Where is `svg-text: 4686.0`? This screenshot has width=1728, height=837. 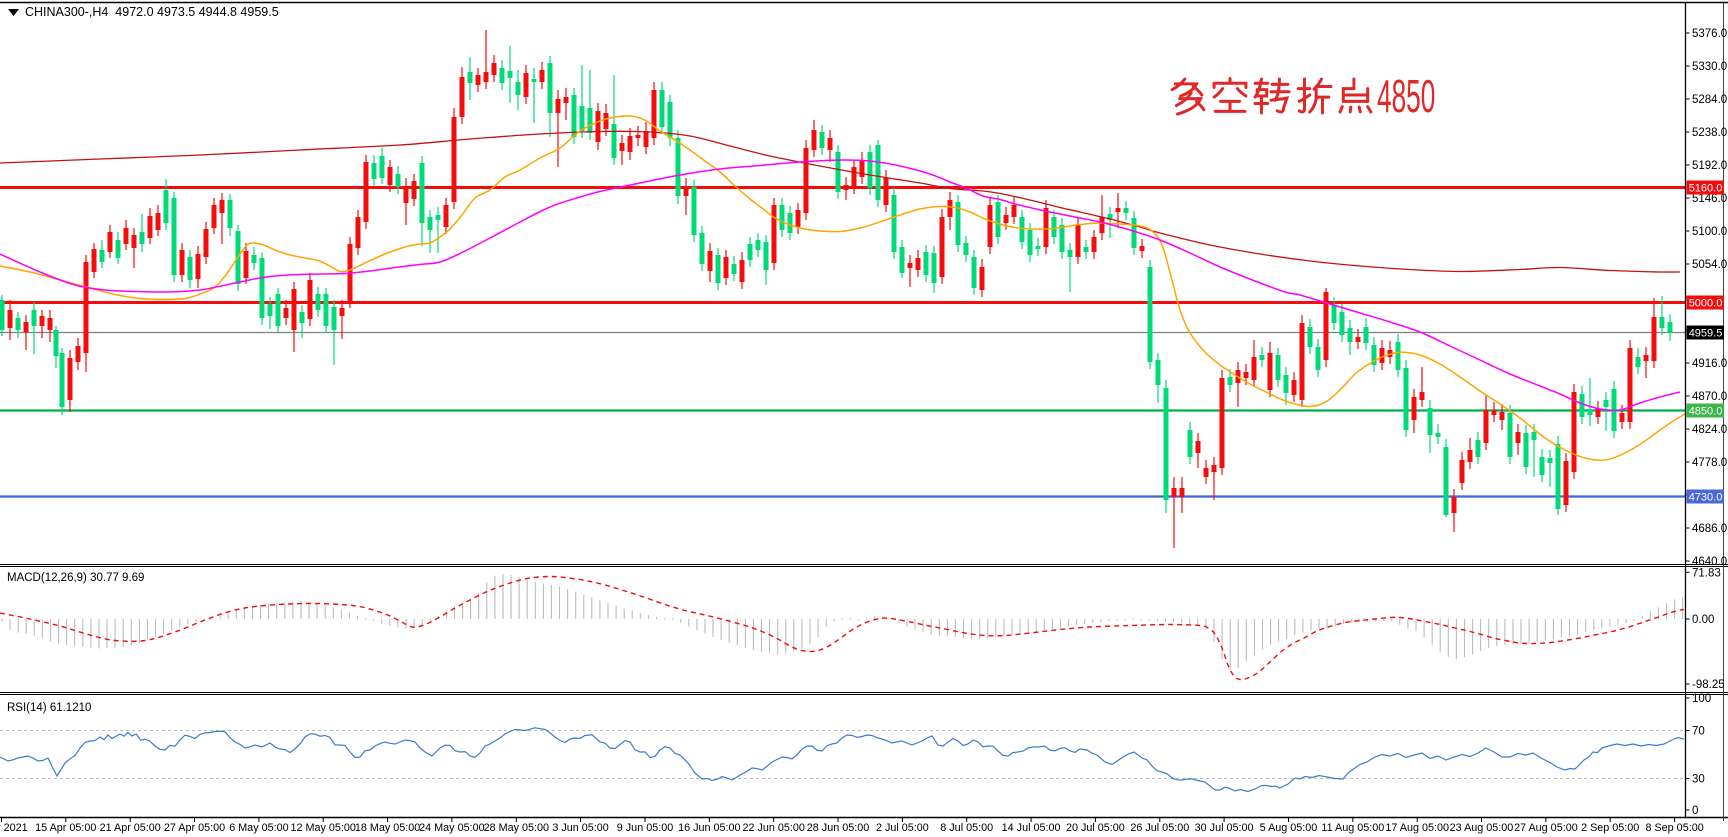 svg-text: 4686.0 is located at coordinates (1709, 529).